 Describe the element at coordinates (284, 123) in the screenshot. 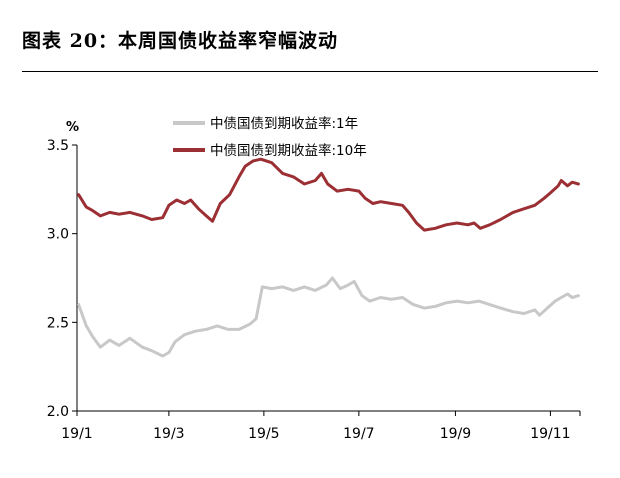

I see `legend-label: 中债国债到期收益率:1年` at that location.